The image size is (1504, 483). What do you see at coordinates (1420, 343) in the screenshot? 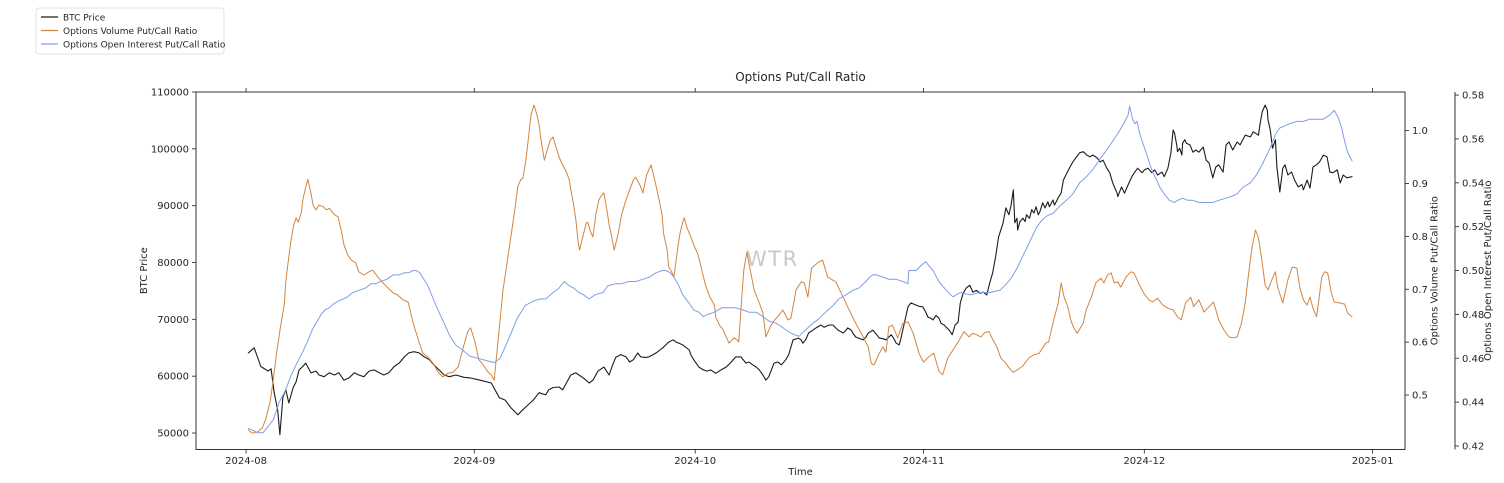
I see `y-tick-label: 0.6` at bounding box center [1420, 343].